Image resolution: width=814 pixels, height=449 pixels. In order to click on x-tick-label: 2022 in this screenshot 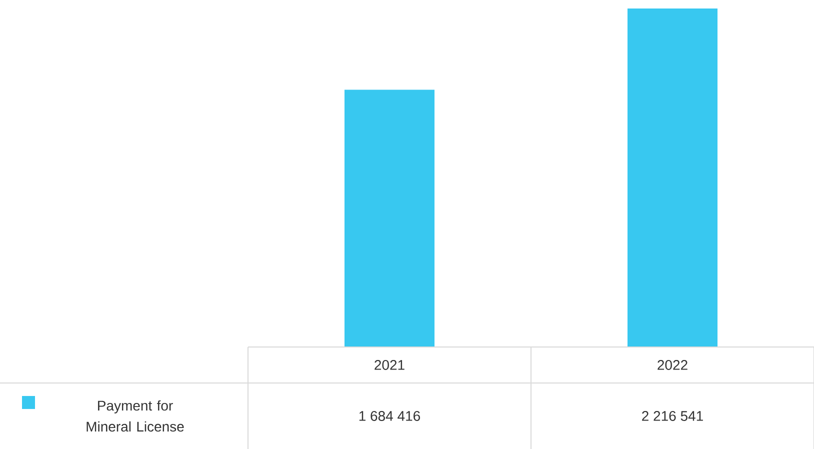, I will do `click(673, 365)`.